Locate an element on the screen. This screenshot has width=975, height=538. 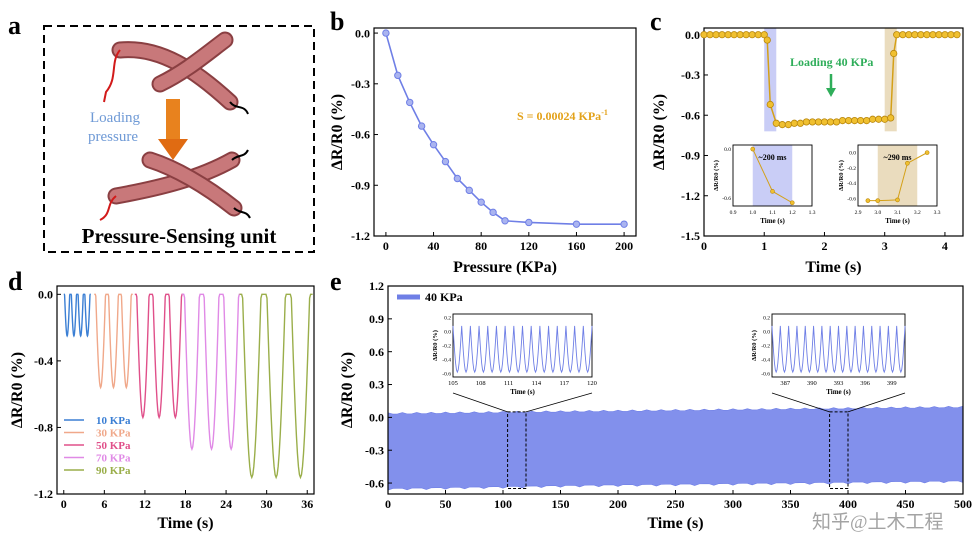
c-inset-x-tick-label: 1.0 is located at coordinates (752, 213).